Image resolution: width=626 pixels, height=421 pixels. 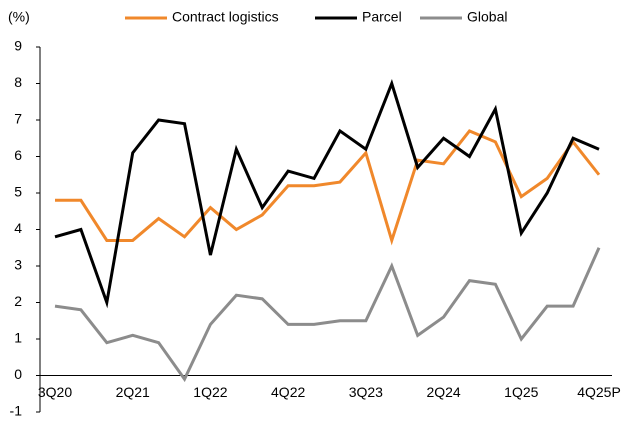 What do you see at coordinates (288, 392) in the screenshot?
I see `x-tick-label: 4Q22` at bounding box center [288, 392].